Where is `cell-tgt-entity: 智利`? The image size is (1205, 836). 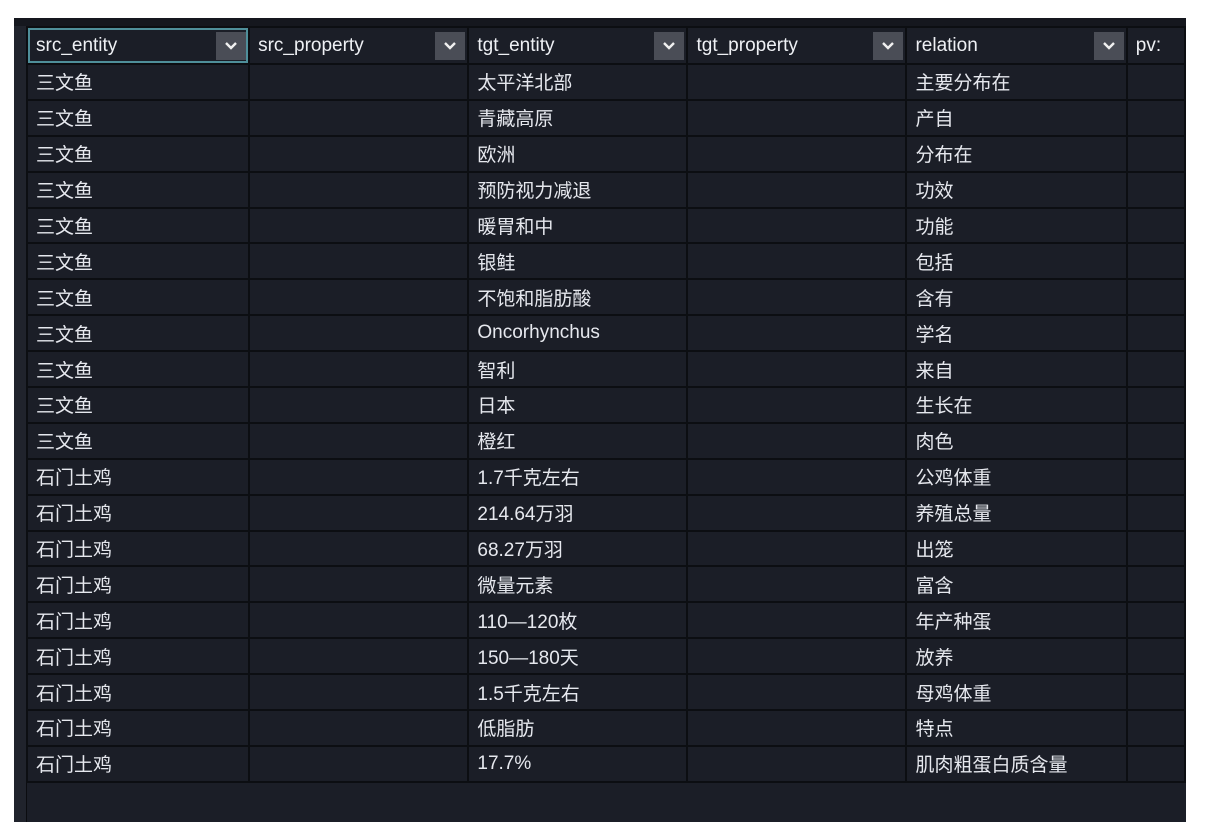
cell-tgt-entity: 智利 is located at coordinates (578, 369).